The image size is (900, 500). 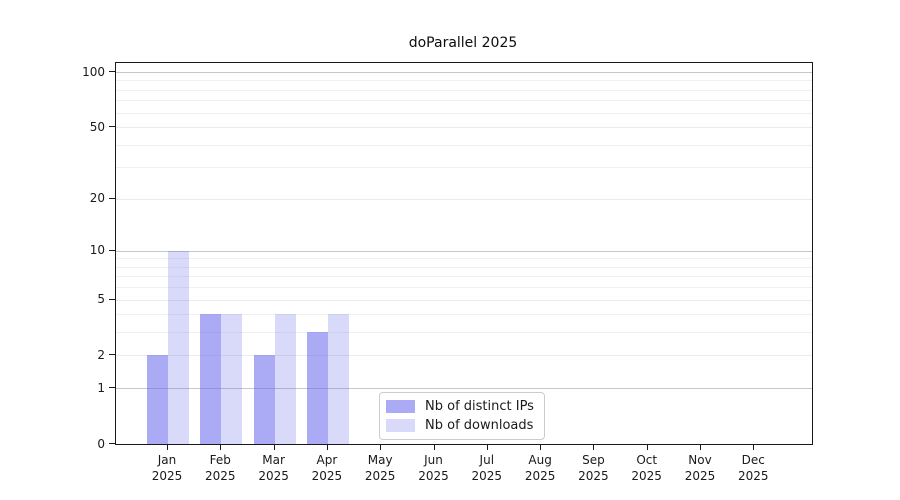 I want to click on x-tick-label: Feb 2025, so click(x=220, y=468).